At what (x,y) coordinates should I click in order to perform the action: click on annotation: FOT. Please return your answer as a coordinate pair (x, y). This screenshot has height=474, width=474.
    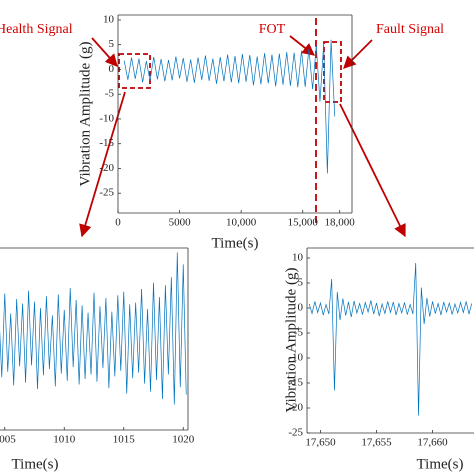
    Looking at the image, I should click on (272, 29).